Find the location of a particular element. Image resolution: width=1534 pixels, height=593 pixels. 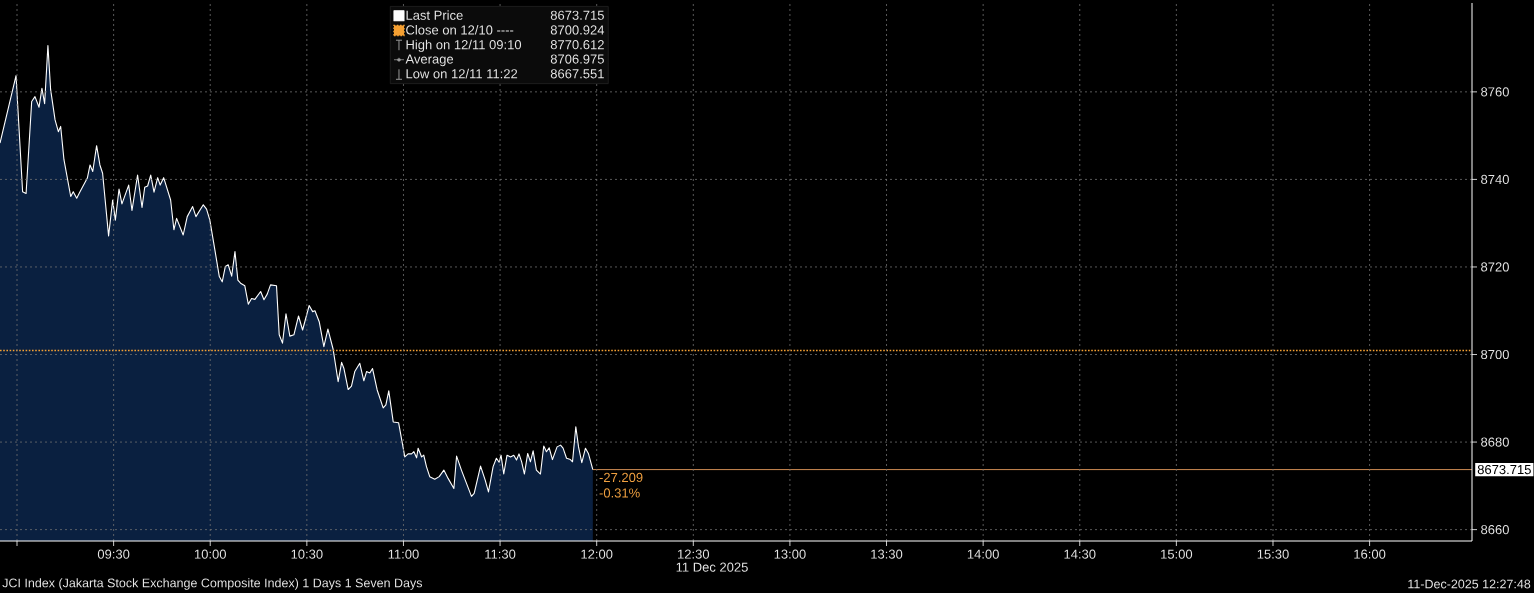

x-tick-label: 16:00 is located at coordinates (1370, 554).